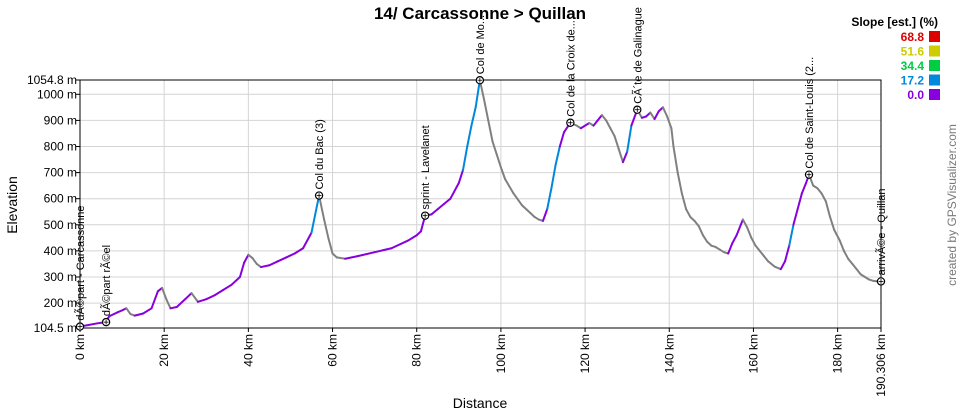 Image resolution: width=960 pixels, height=410 pixels. Describe the element at coordinates (60, 225) in the screenshot. I see `y-tick-label-4: 500 m` at that location.